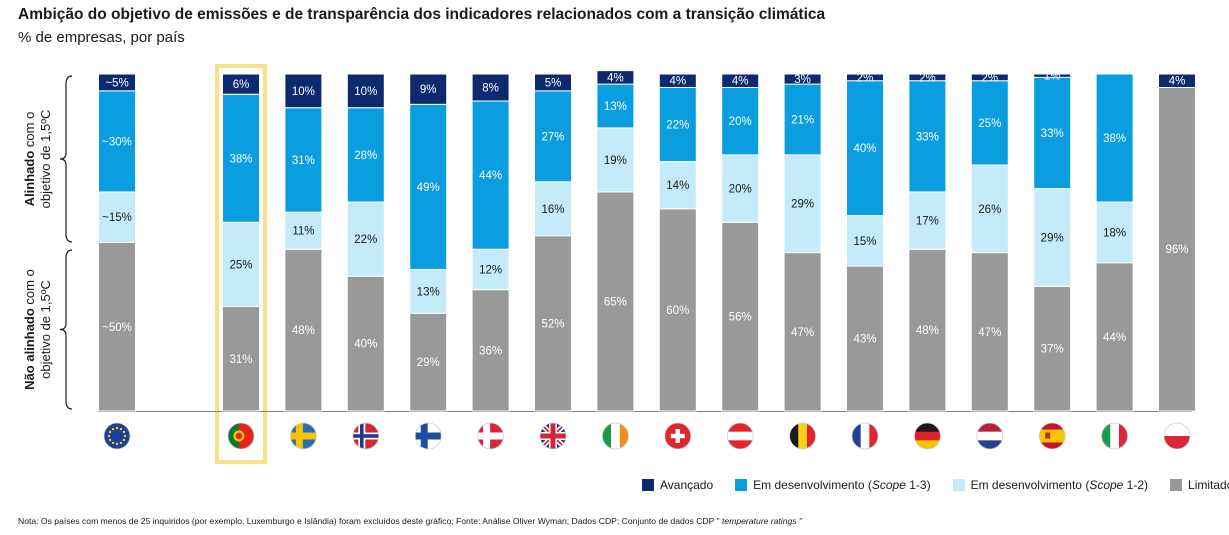 The height and width of the screenshot is (535, 1229). I want to click on bar-portugal-limitado, so click(241, 359).